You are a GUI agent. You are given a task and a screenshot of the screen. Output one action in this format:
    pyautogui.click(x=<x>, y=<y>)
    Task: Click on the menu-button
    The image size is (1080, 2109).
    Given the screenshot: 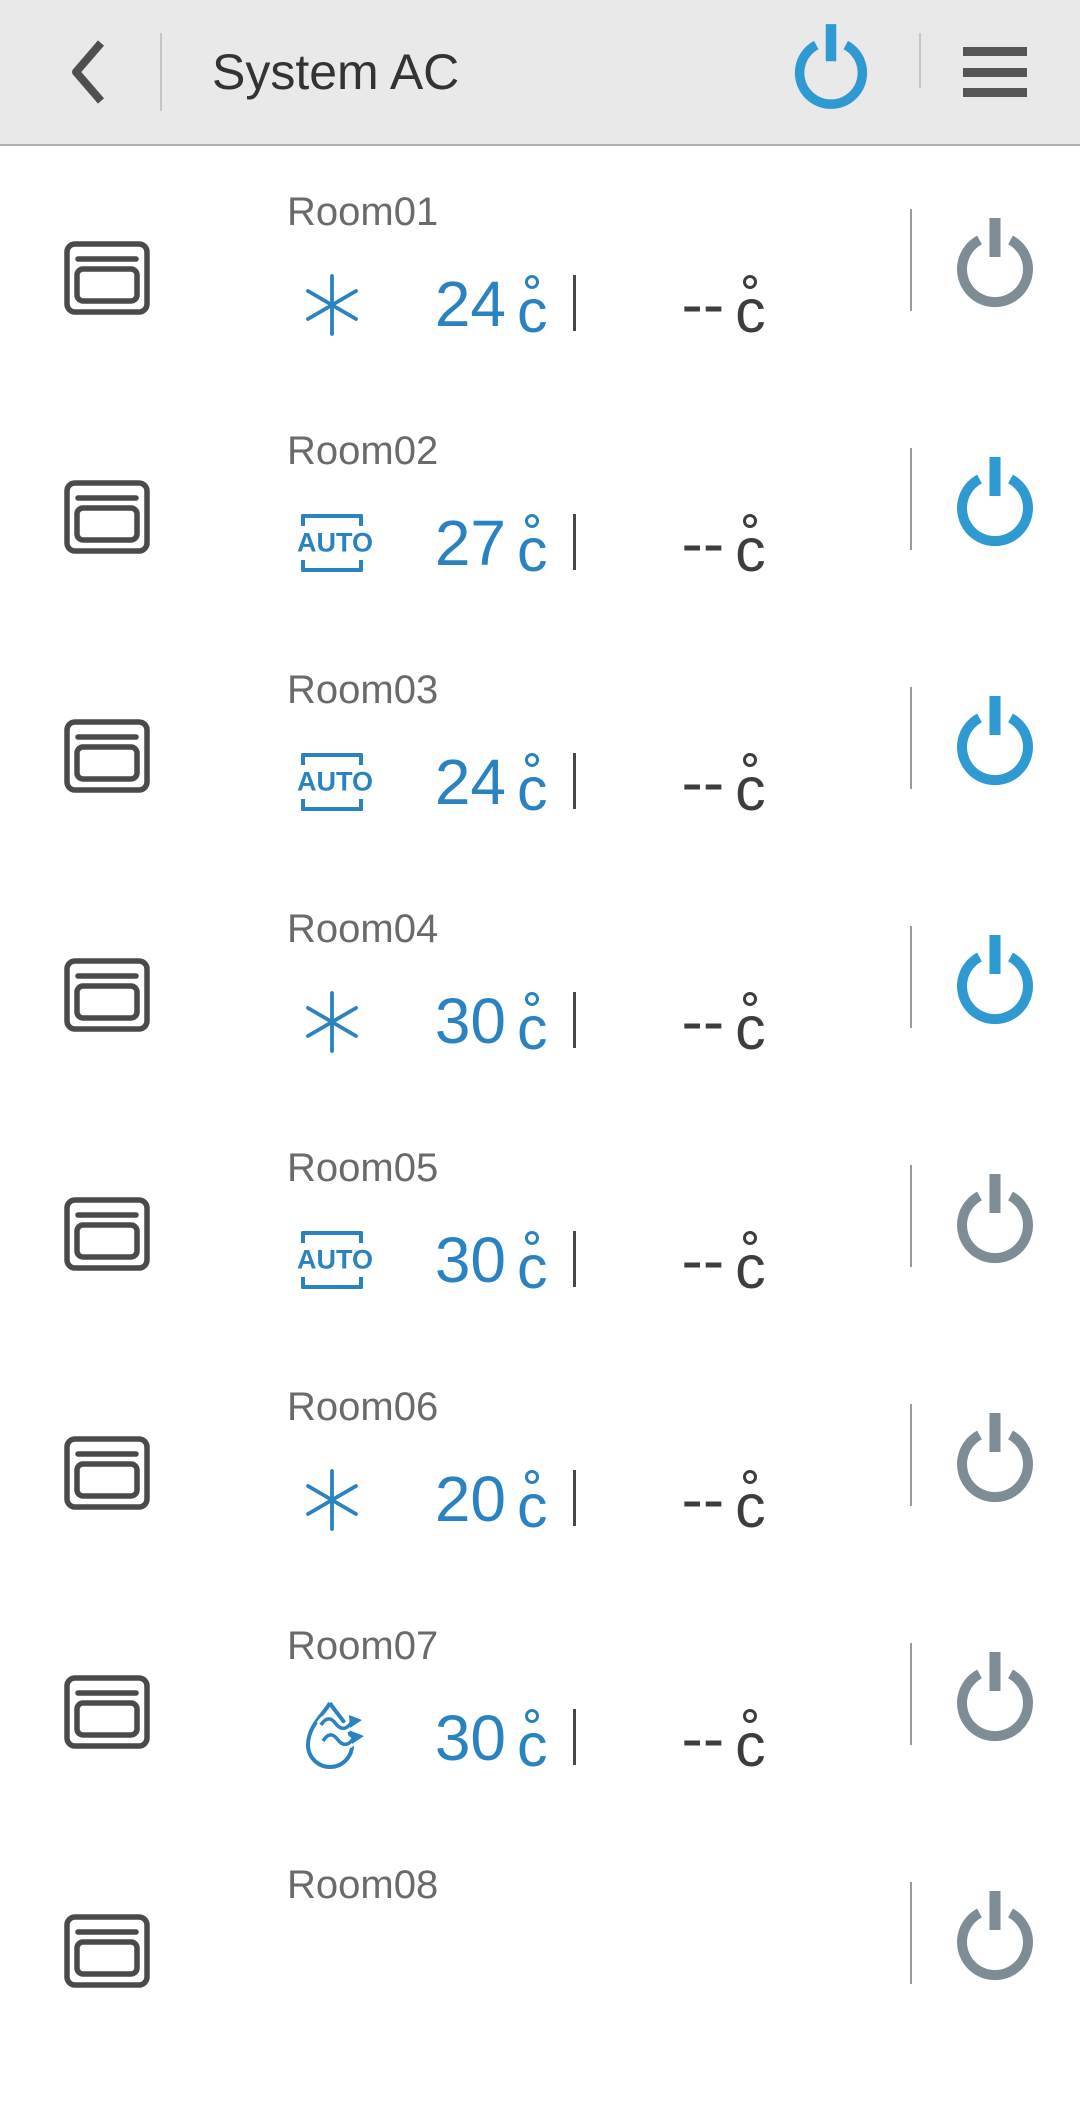 What is the action you would take?
    pyautogui.click(x=995, y=72)
    